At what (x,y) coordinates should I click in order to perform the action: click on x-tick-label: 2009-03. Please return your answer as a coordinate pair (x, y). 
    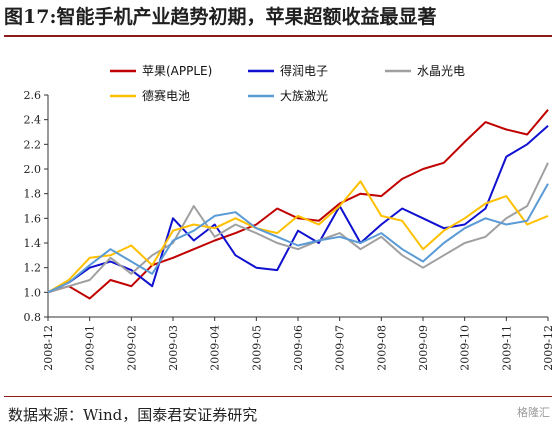
    Looking at the image, I should click on (173, 348).